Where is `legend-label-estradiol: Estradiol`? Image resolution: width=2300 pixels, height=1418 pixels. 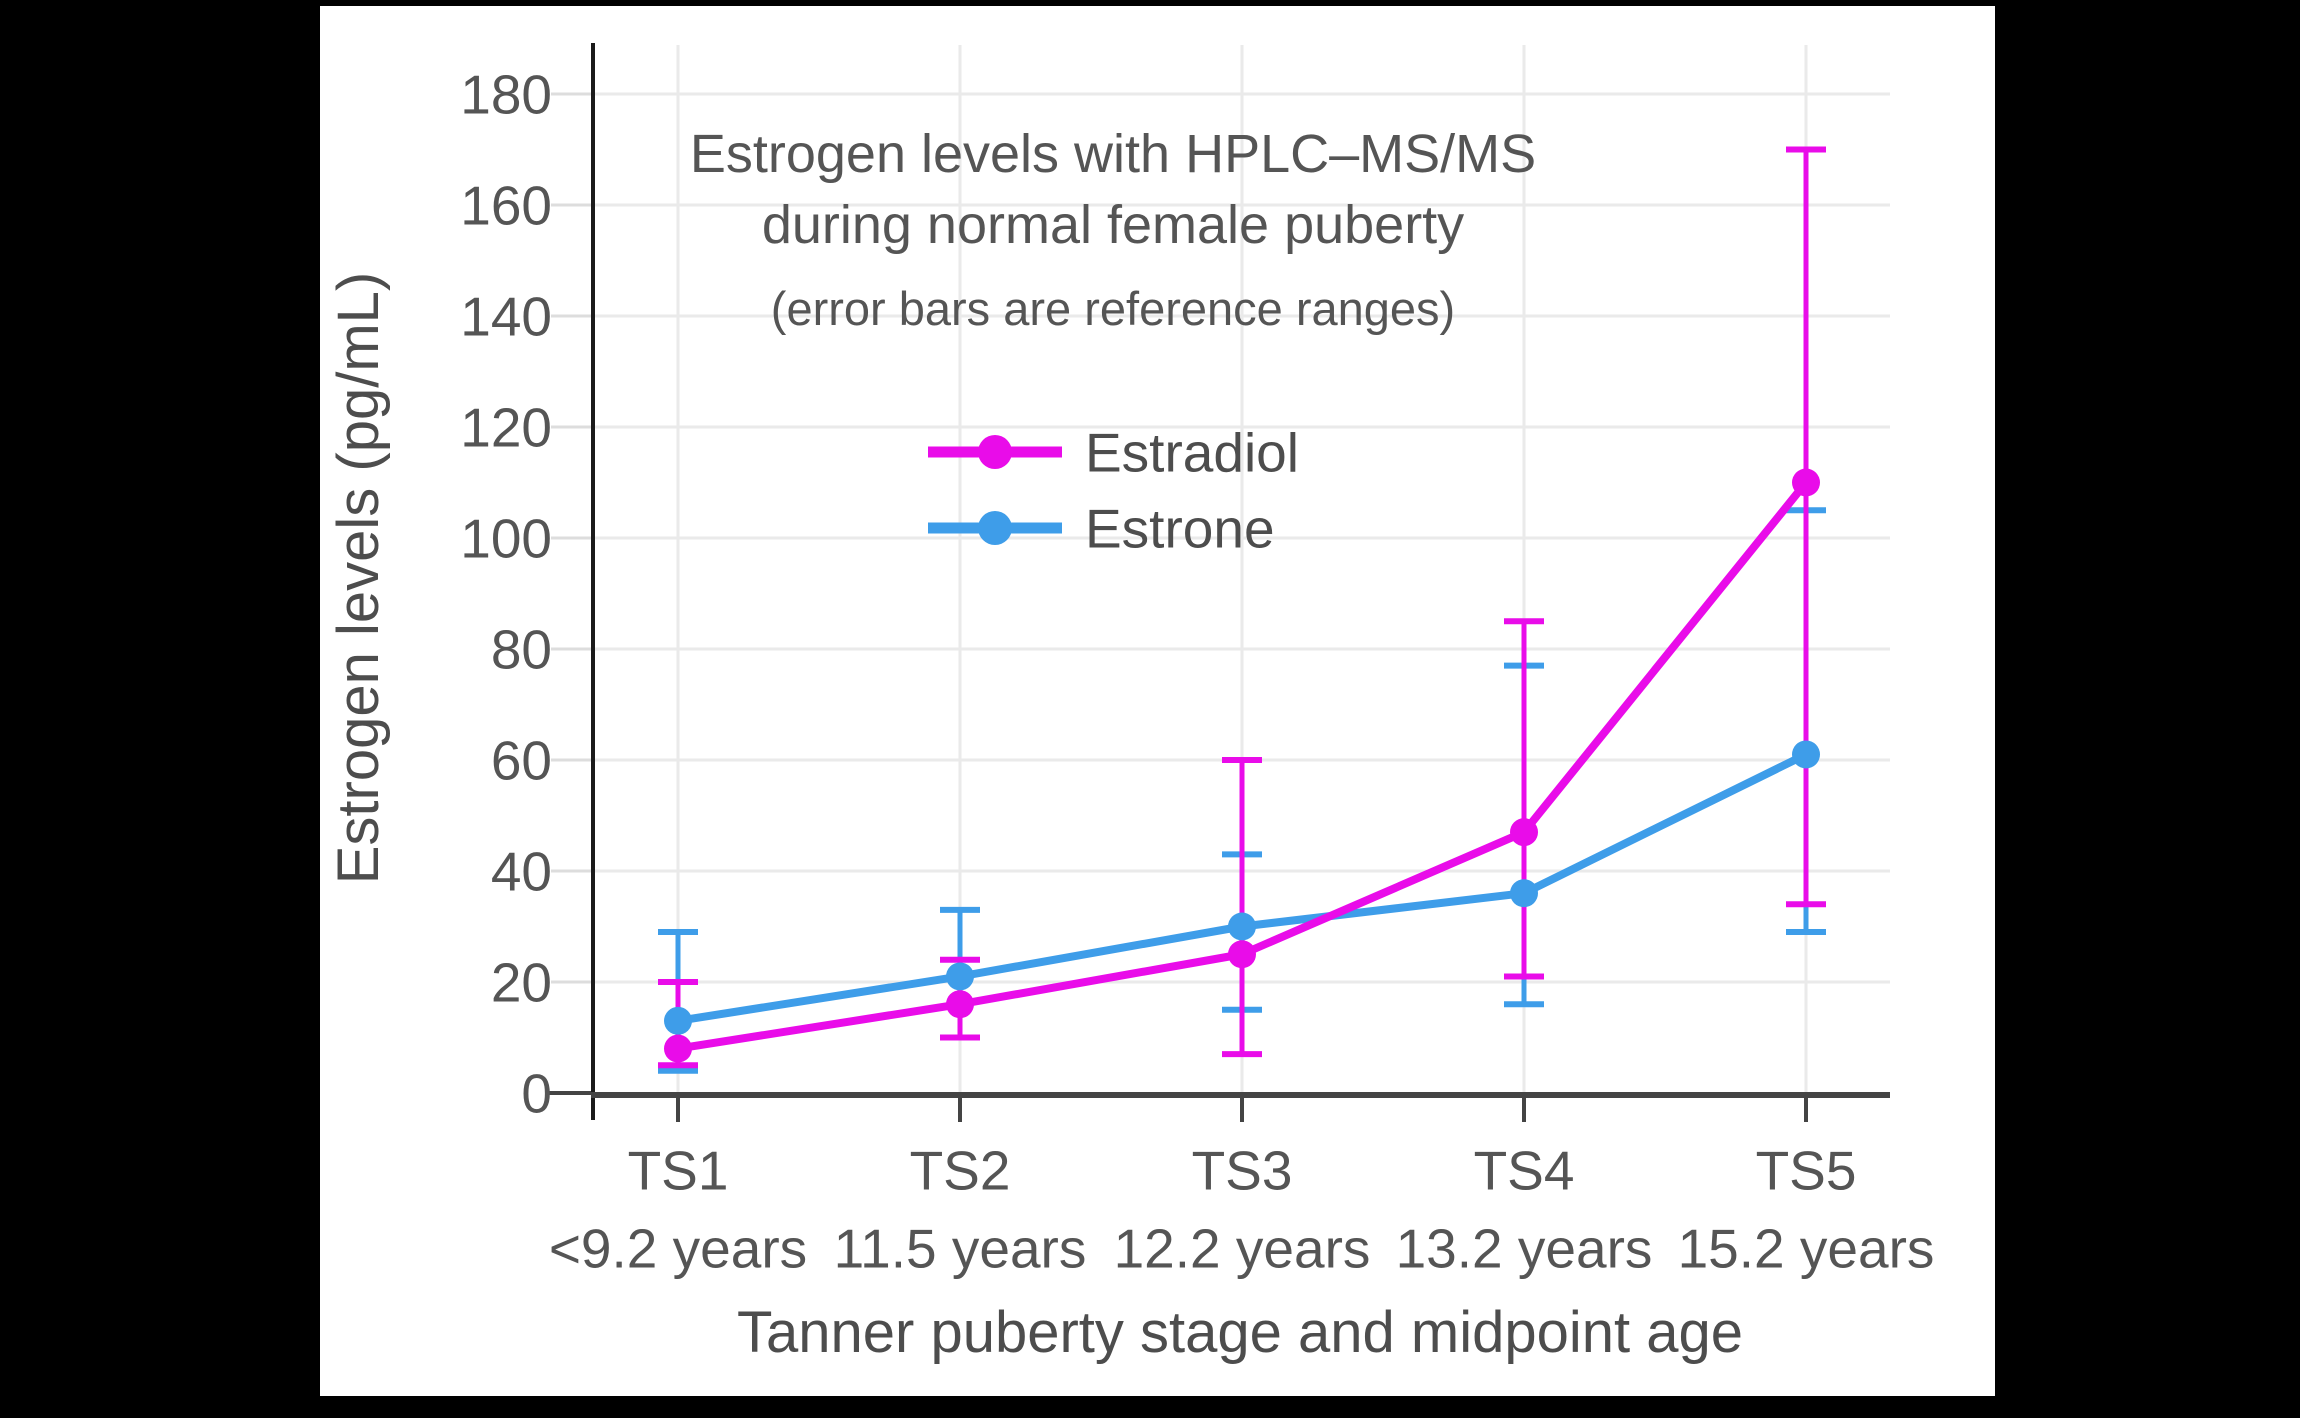
legend-label-estradiol: Estradiol is located at coordinates (1192, 452).